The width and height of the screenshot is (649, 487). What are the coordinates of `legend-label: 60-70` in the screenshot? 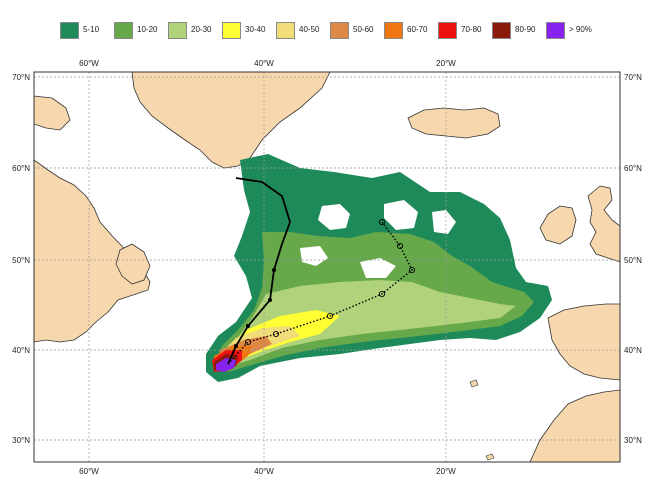 It's located at (417, 29).